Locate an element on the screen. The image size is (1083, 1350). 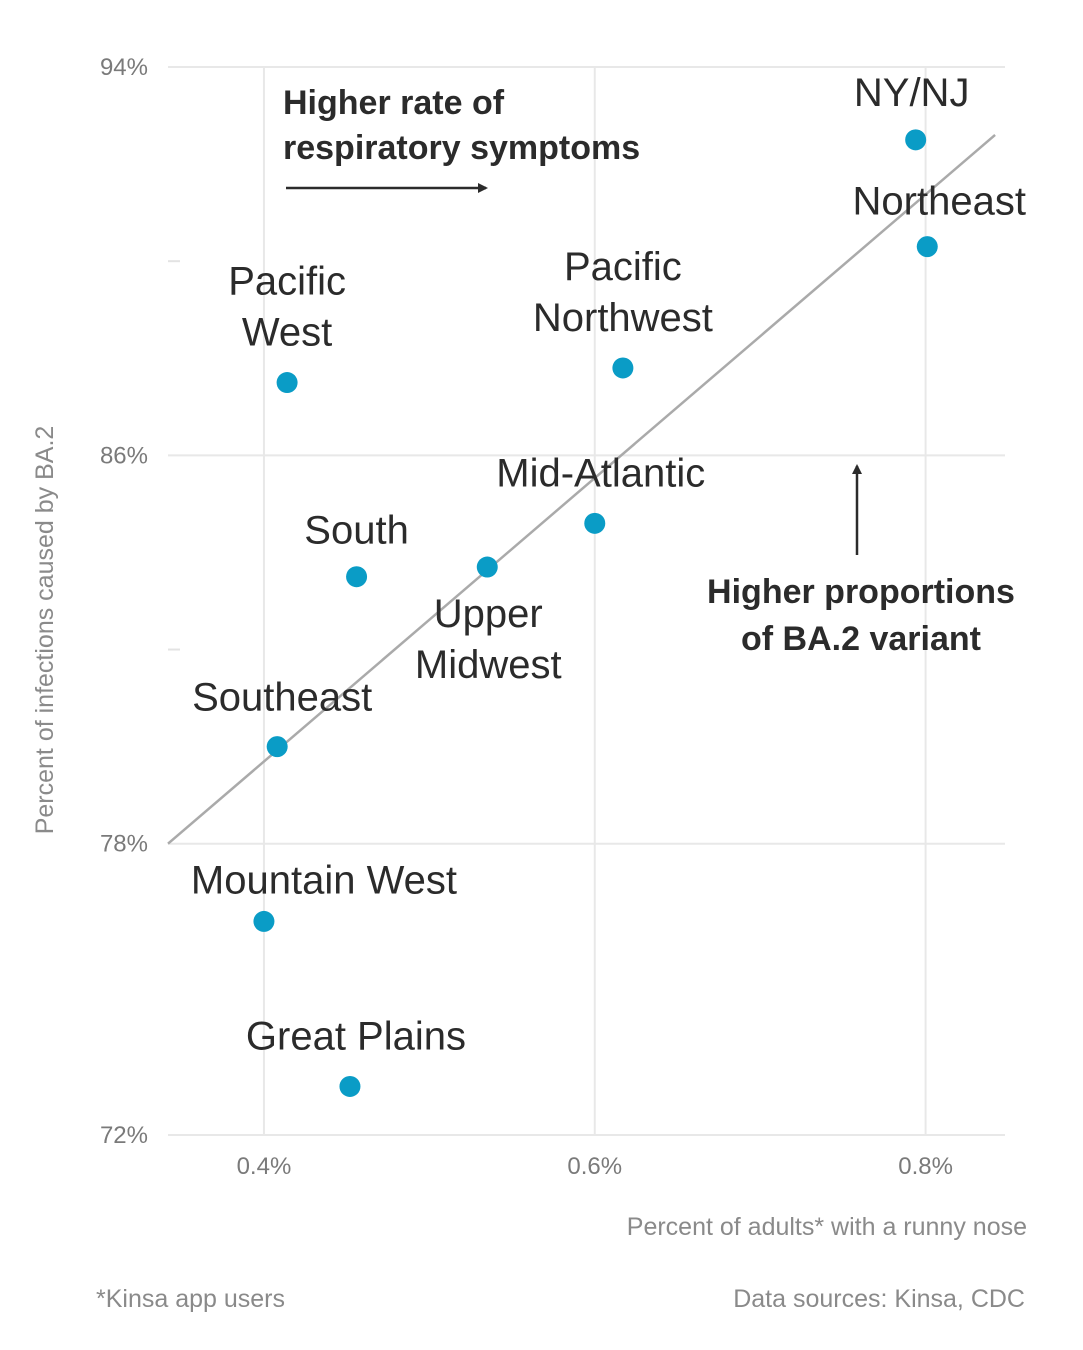
point-label: South is located at coordinates (356, 531).